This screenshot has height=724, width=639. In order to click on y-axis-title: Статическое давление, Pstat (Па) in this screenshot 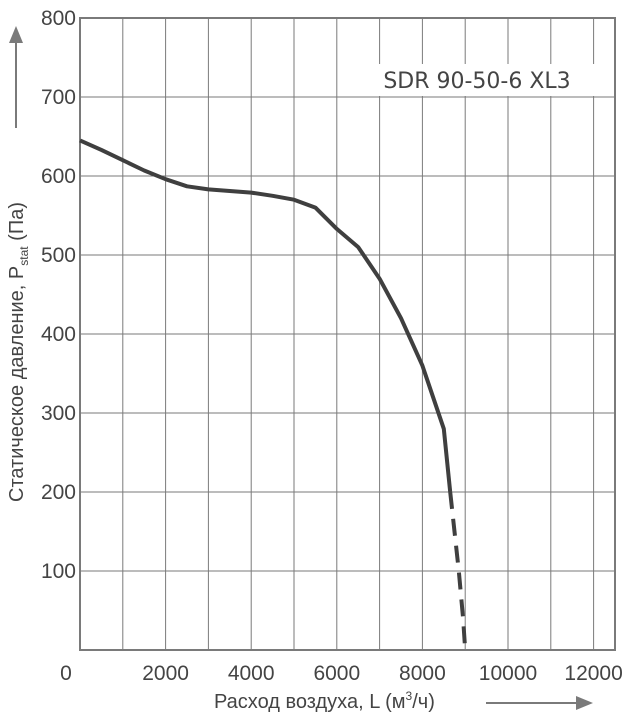, I will do `click(18, 352)`.